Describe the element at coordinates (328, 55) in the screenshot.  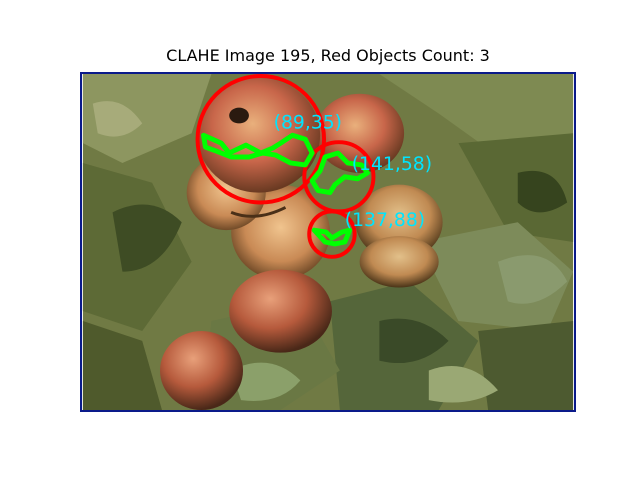
I see `figure-title: CLAHE Image 195, Red Objects Count: 3` at that location.